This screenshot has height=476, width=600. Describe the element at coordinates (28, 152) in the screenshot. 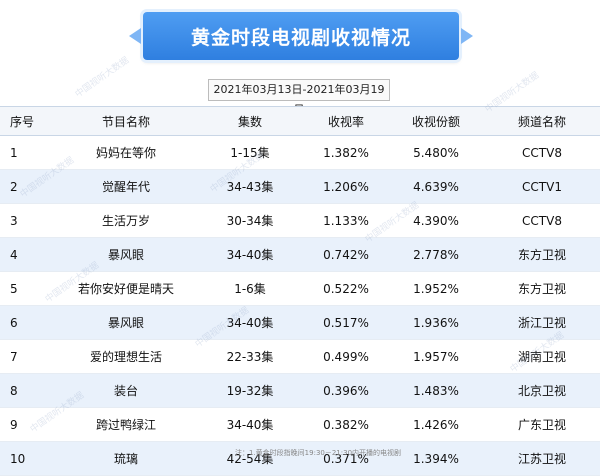

I see `rank-cell: 1` at that location.